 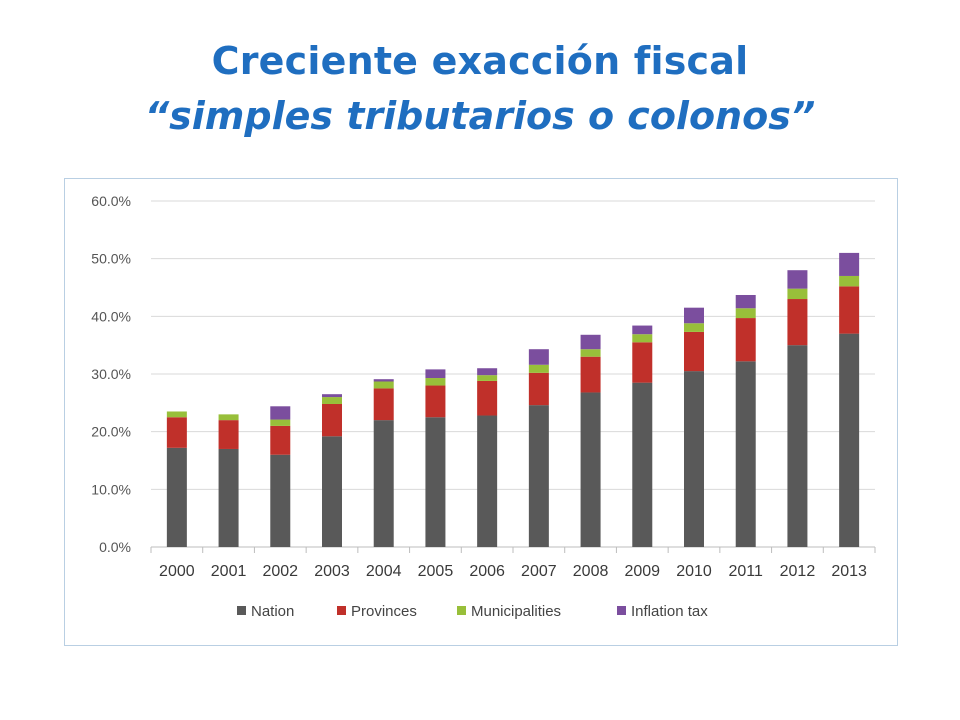 I want to click on bar-nation-2013, so click(x=849, y=440).